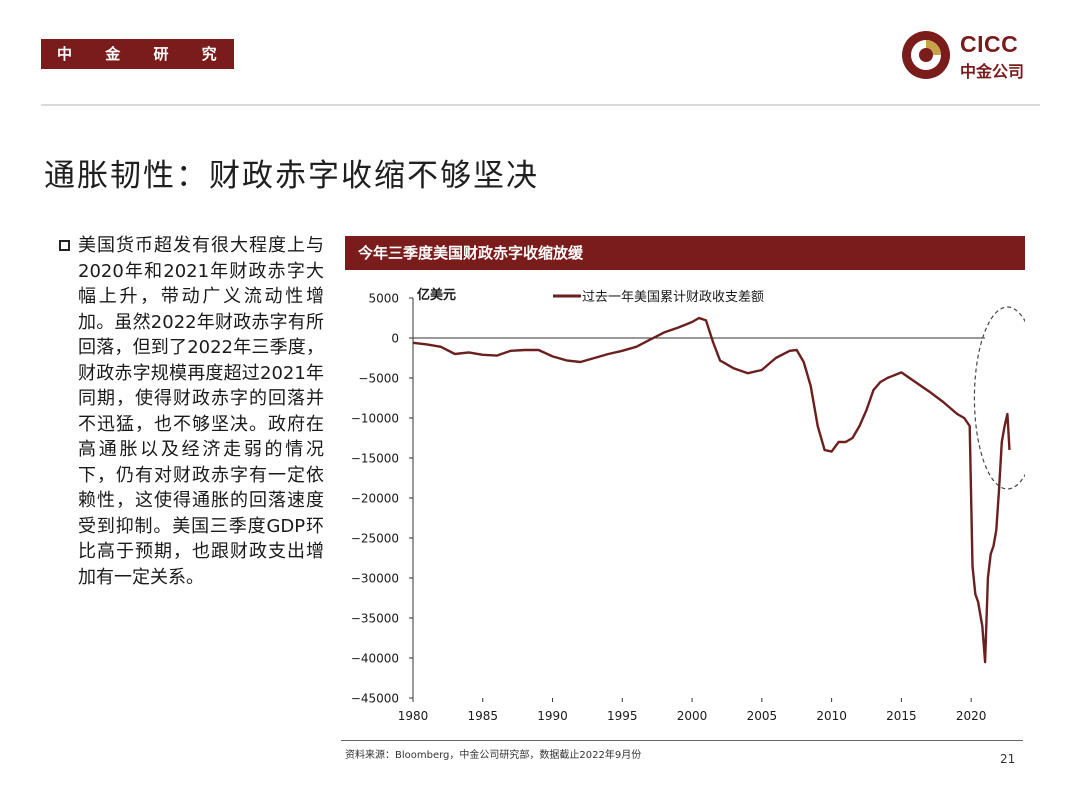 This screenshot has height=810, width=1080. I want to click on x-tick-label: 2000, so click(692, 716).